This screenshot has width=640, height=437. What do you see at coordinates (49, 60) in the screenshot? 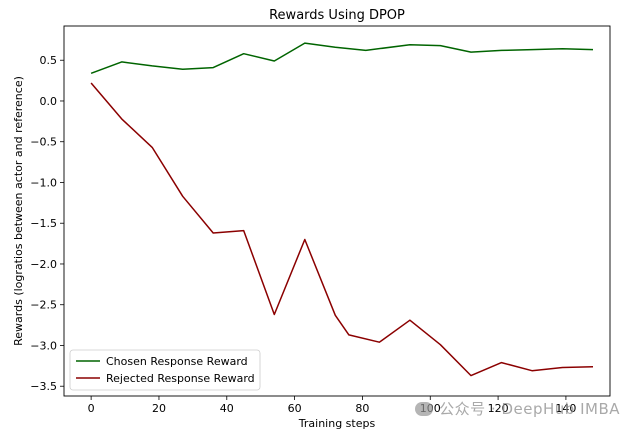
I see `y-tick-label: 0.5` at bounding box center [49, 60].